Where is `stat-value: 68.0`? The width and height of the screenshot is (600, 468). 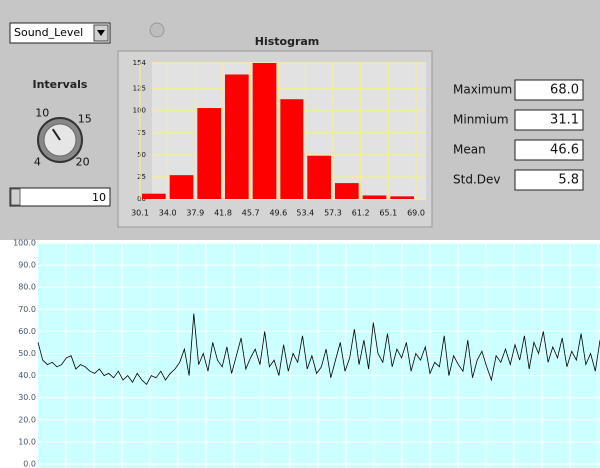
stat-value: 68.0 is located at coordinates (564, 90).